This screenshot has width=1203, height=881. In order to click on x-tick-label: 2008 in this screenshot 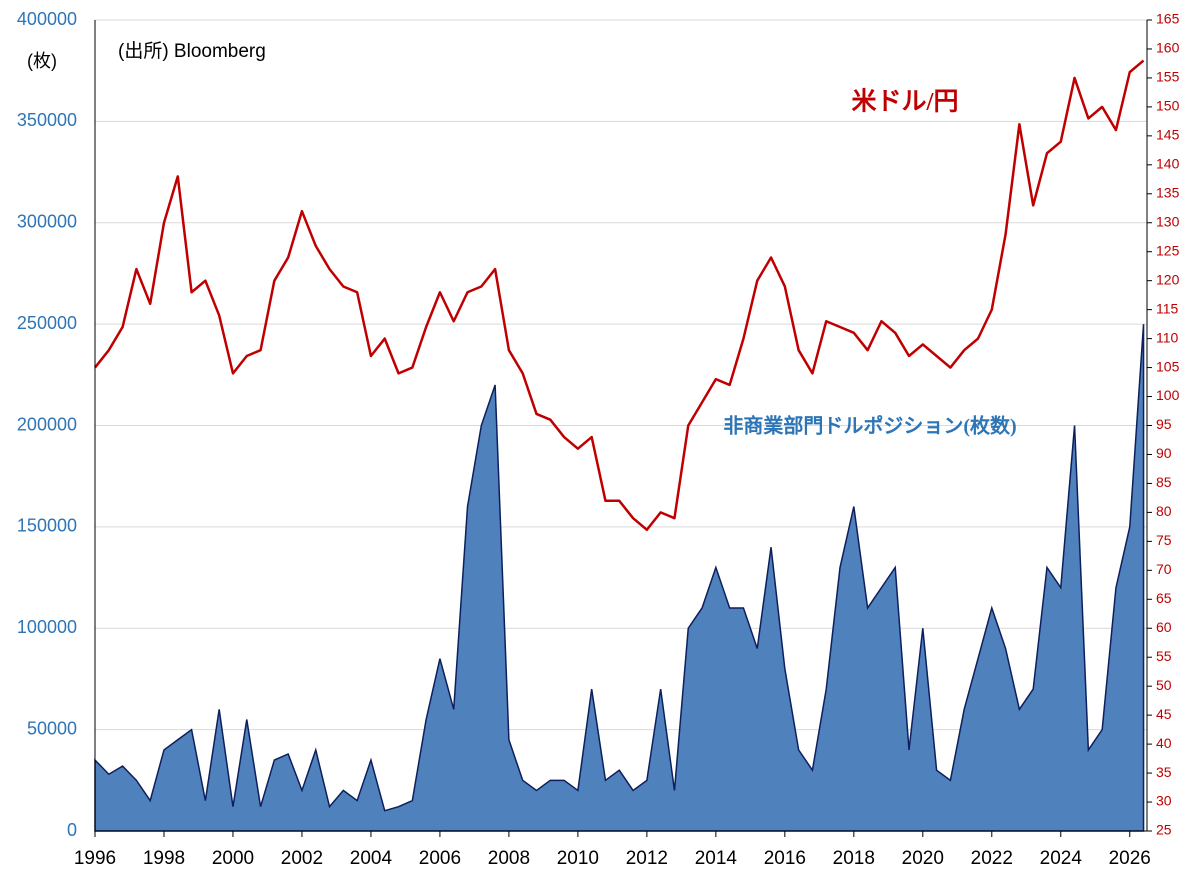, I will do `click(509, 858)`.